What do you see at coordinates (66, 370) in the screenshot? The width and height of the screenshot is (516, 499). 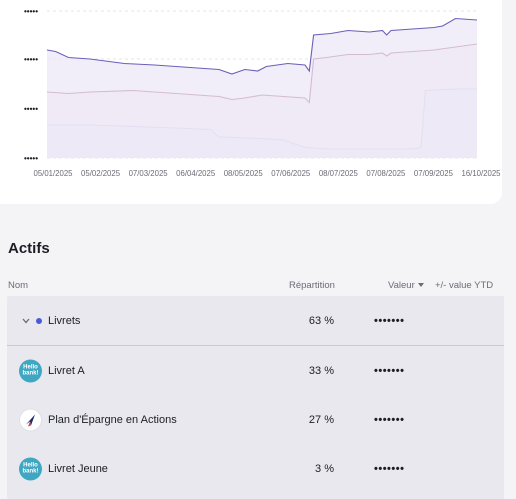 I see `asset-name: Livret A` at bounding box center [66, 370].